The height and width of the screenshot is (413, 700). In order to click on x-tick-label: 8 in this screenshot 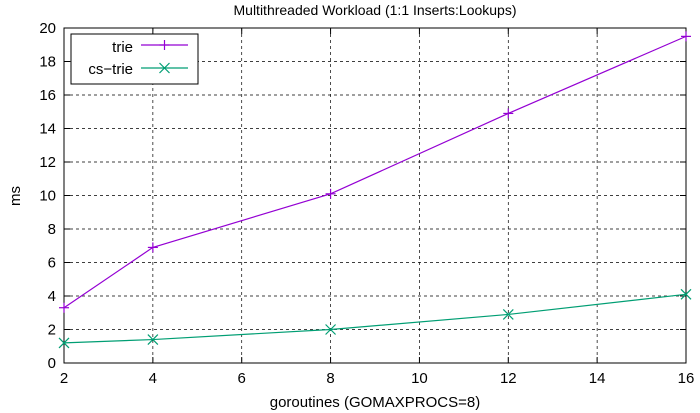, I will do `click(330, 378)`.